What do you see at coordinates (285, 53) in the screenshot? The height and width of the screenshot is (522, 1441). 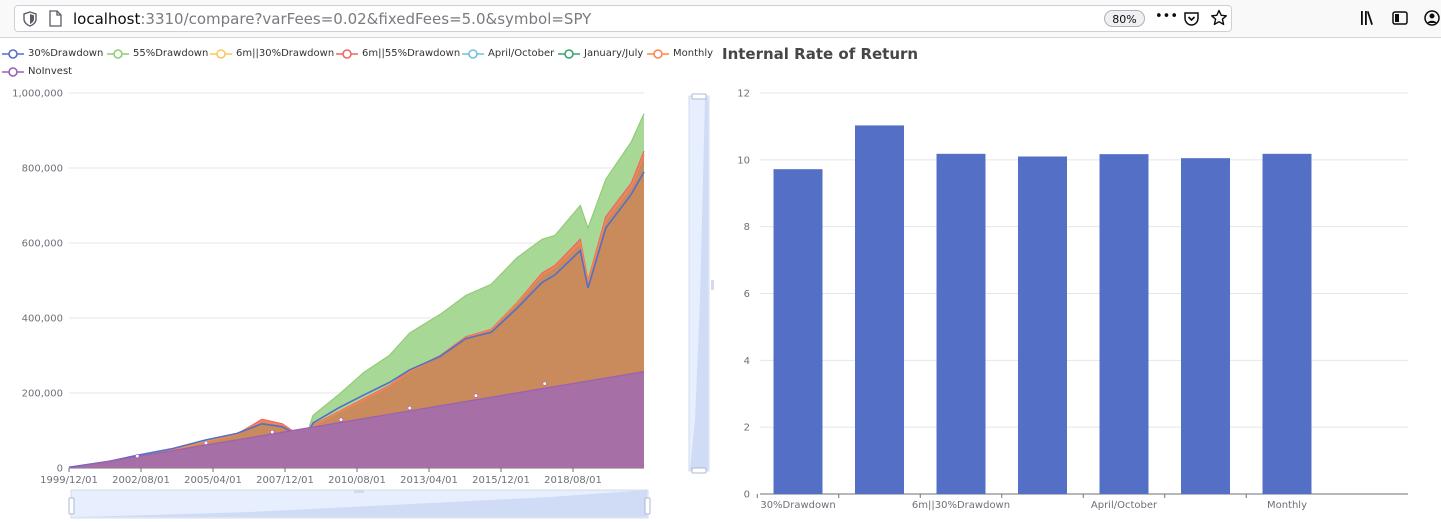 I see `legend-label: 6m||30%Drawdown` at bounding box center [285, 53].